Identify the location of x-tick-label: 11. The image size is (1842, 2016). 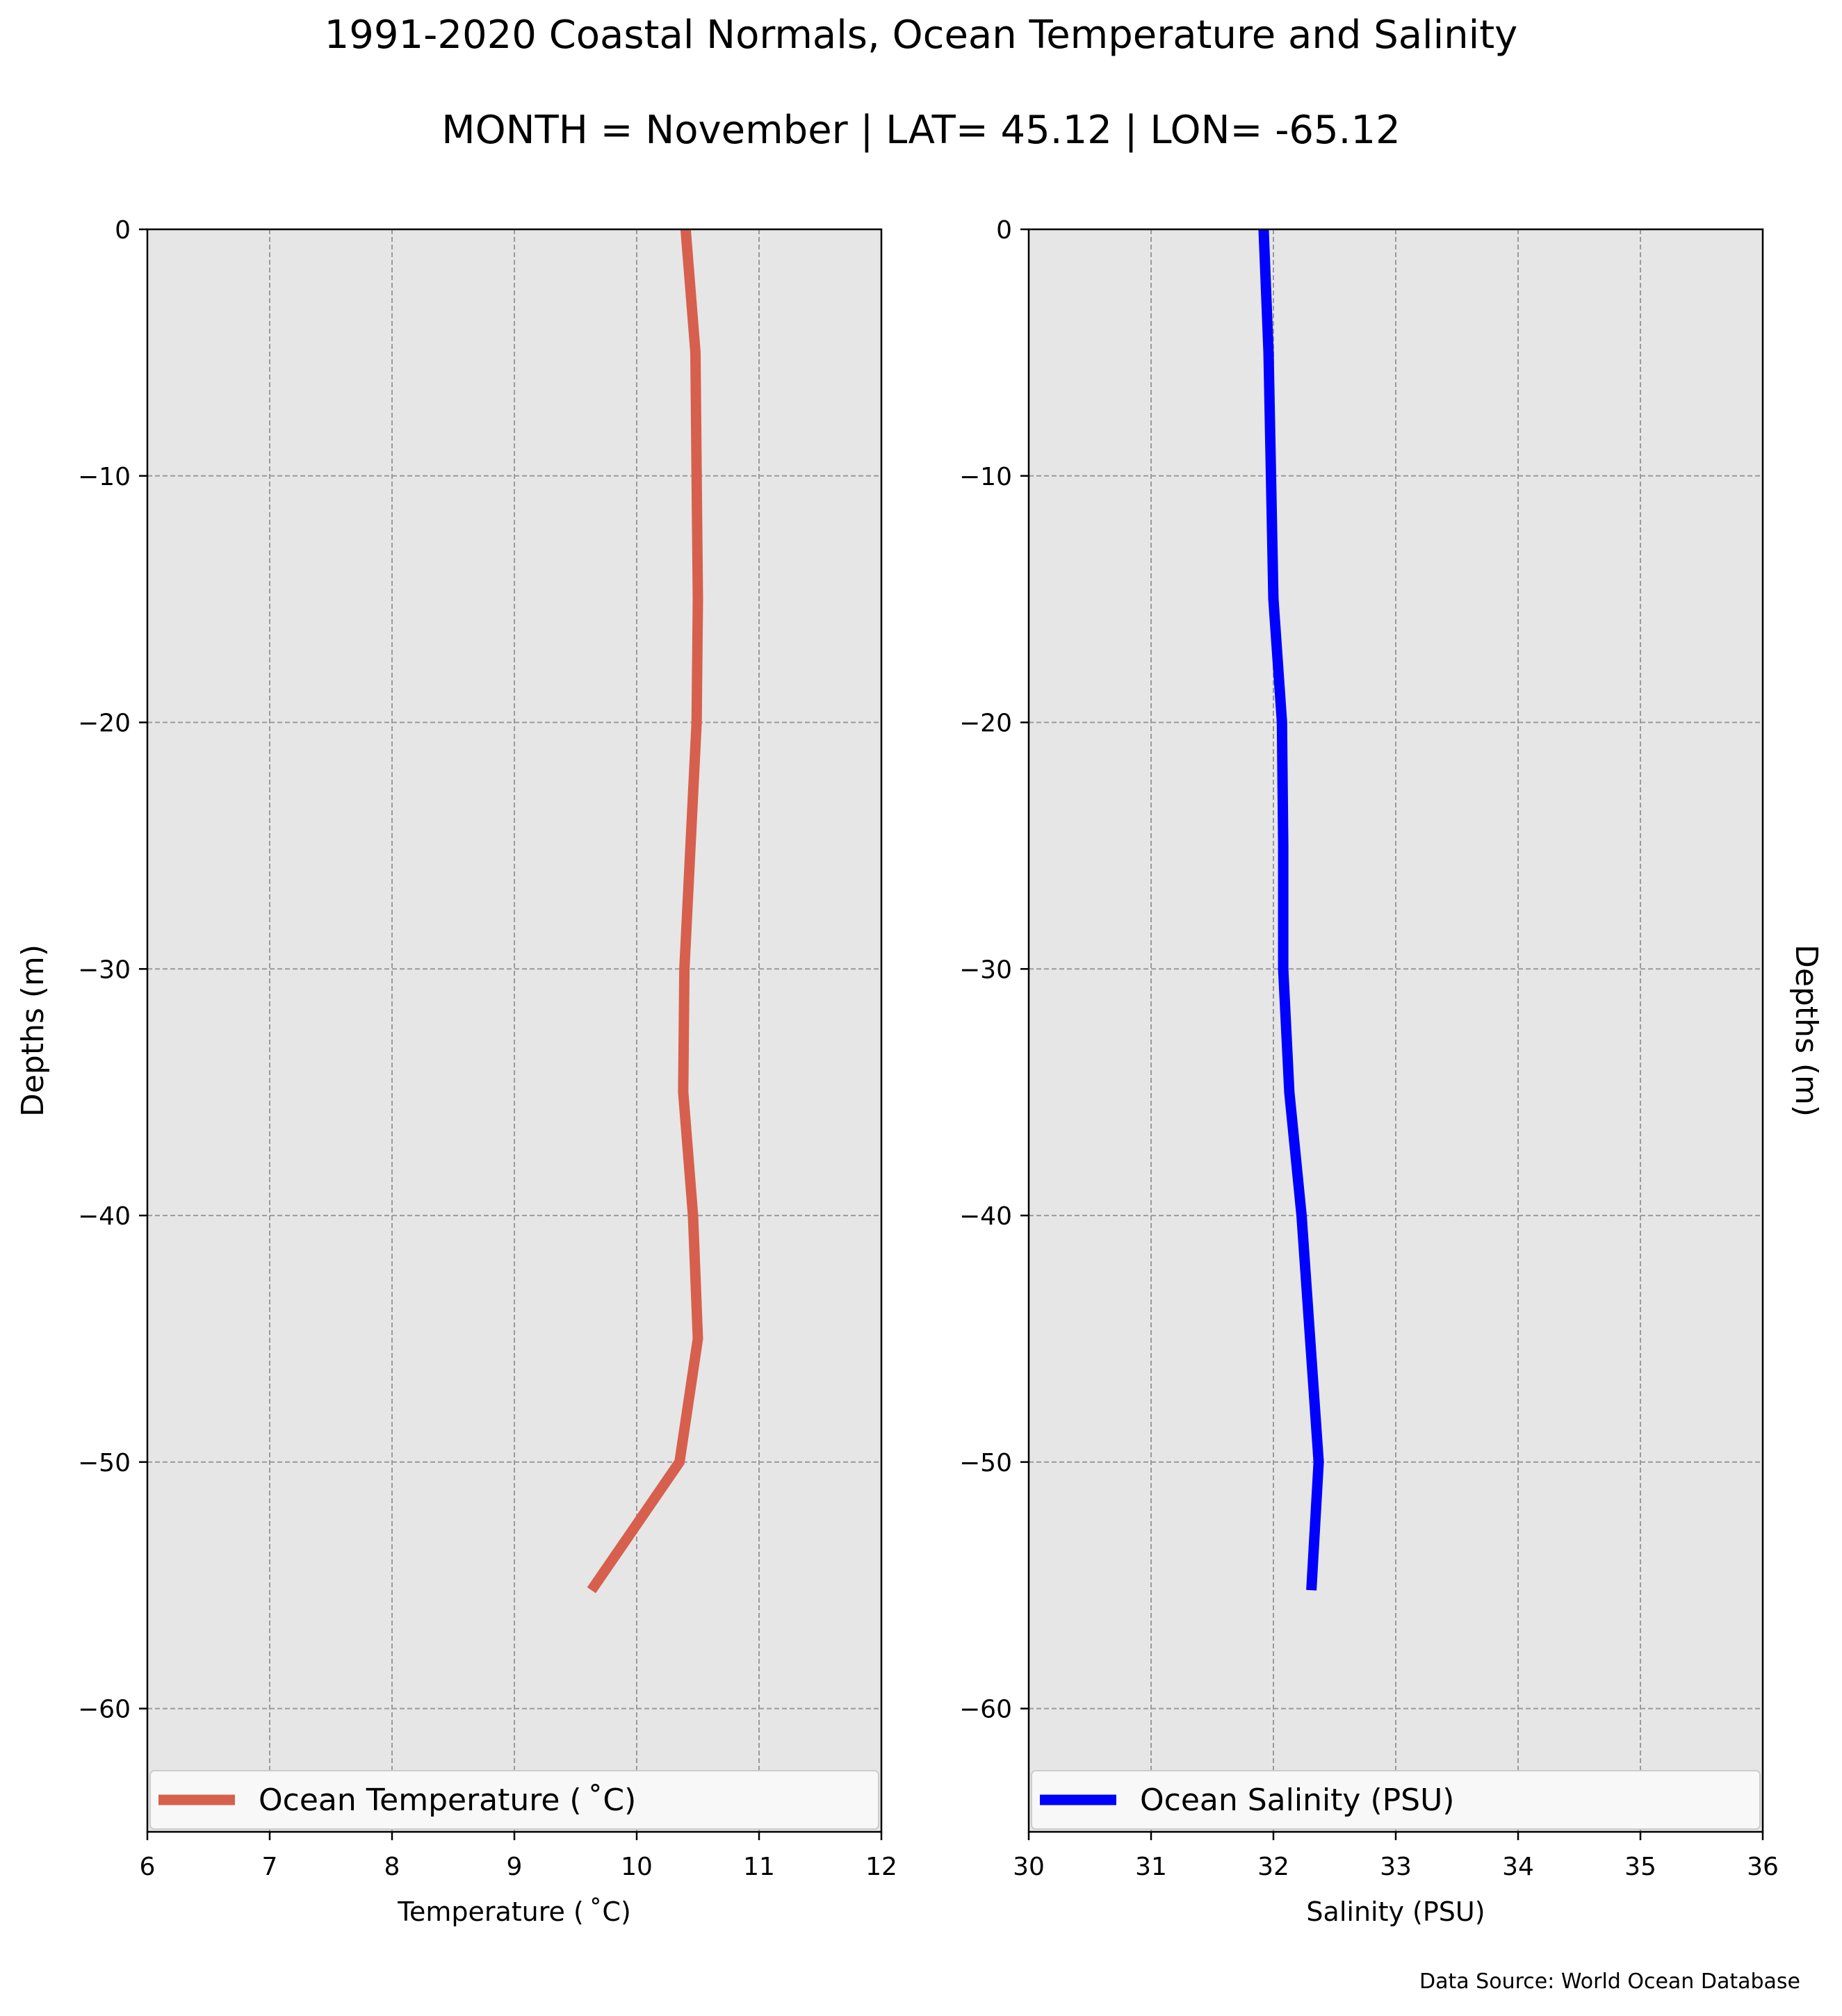
(759, 1867).